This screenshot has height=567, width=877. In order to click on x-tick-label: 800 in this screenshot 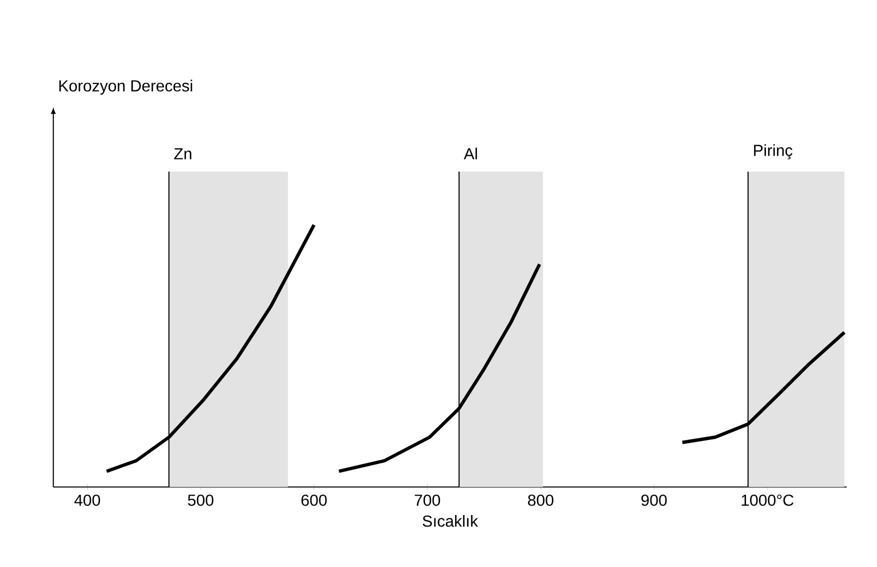, I will do `click(541, 500)`.